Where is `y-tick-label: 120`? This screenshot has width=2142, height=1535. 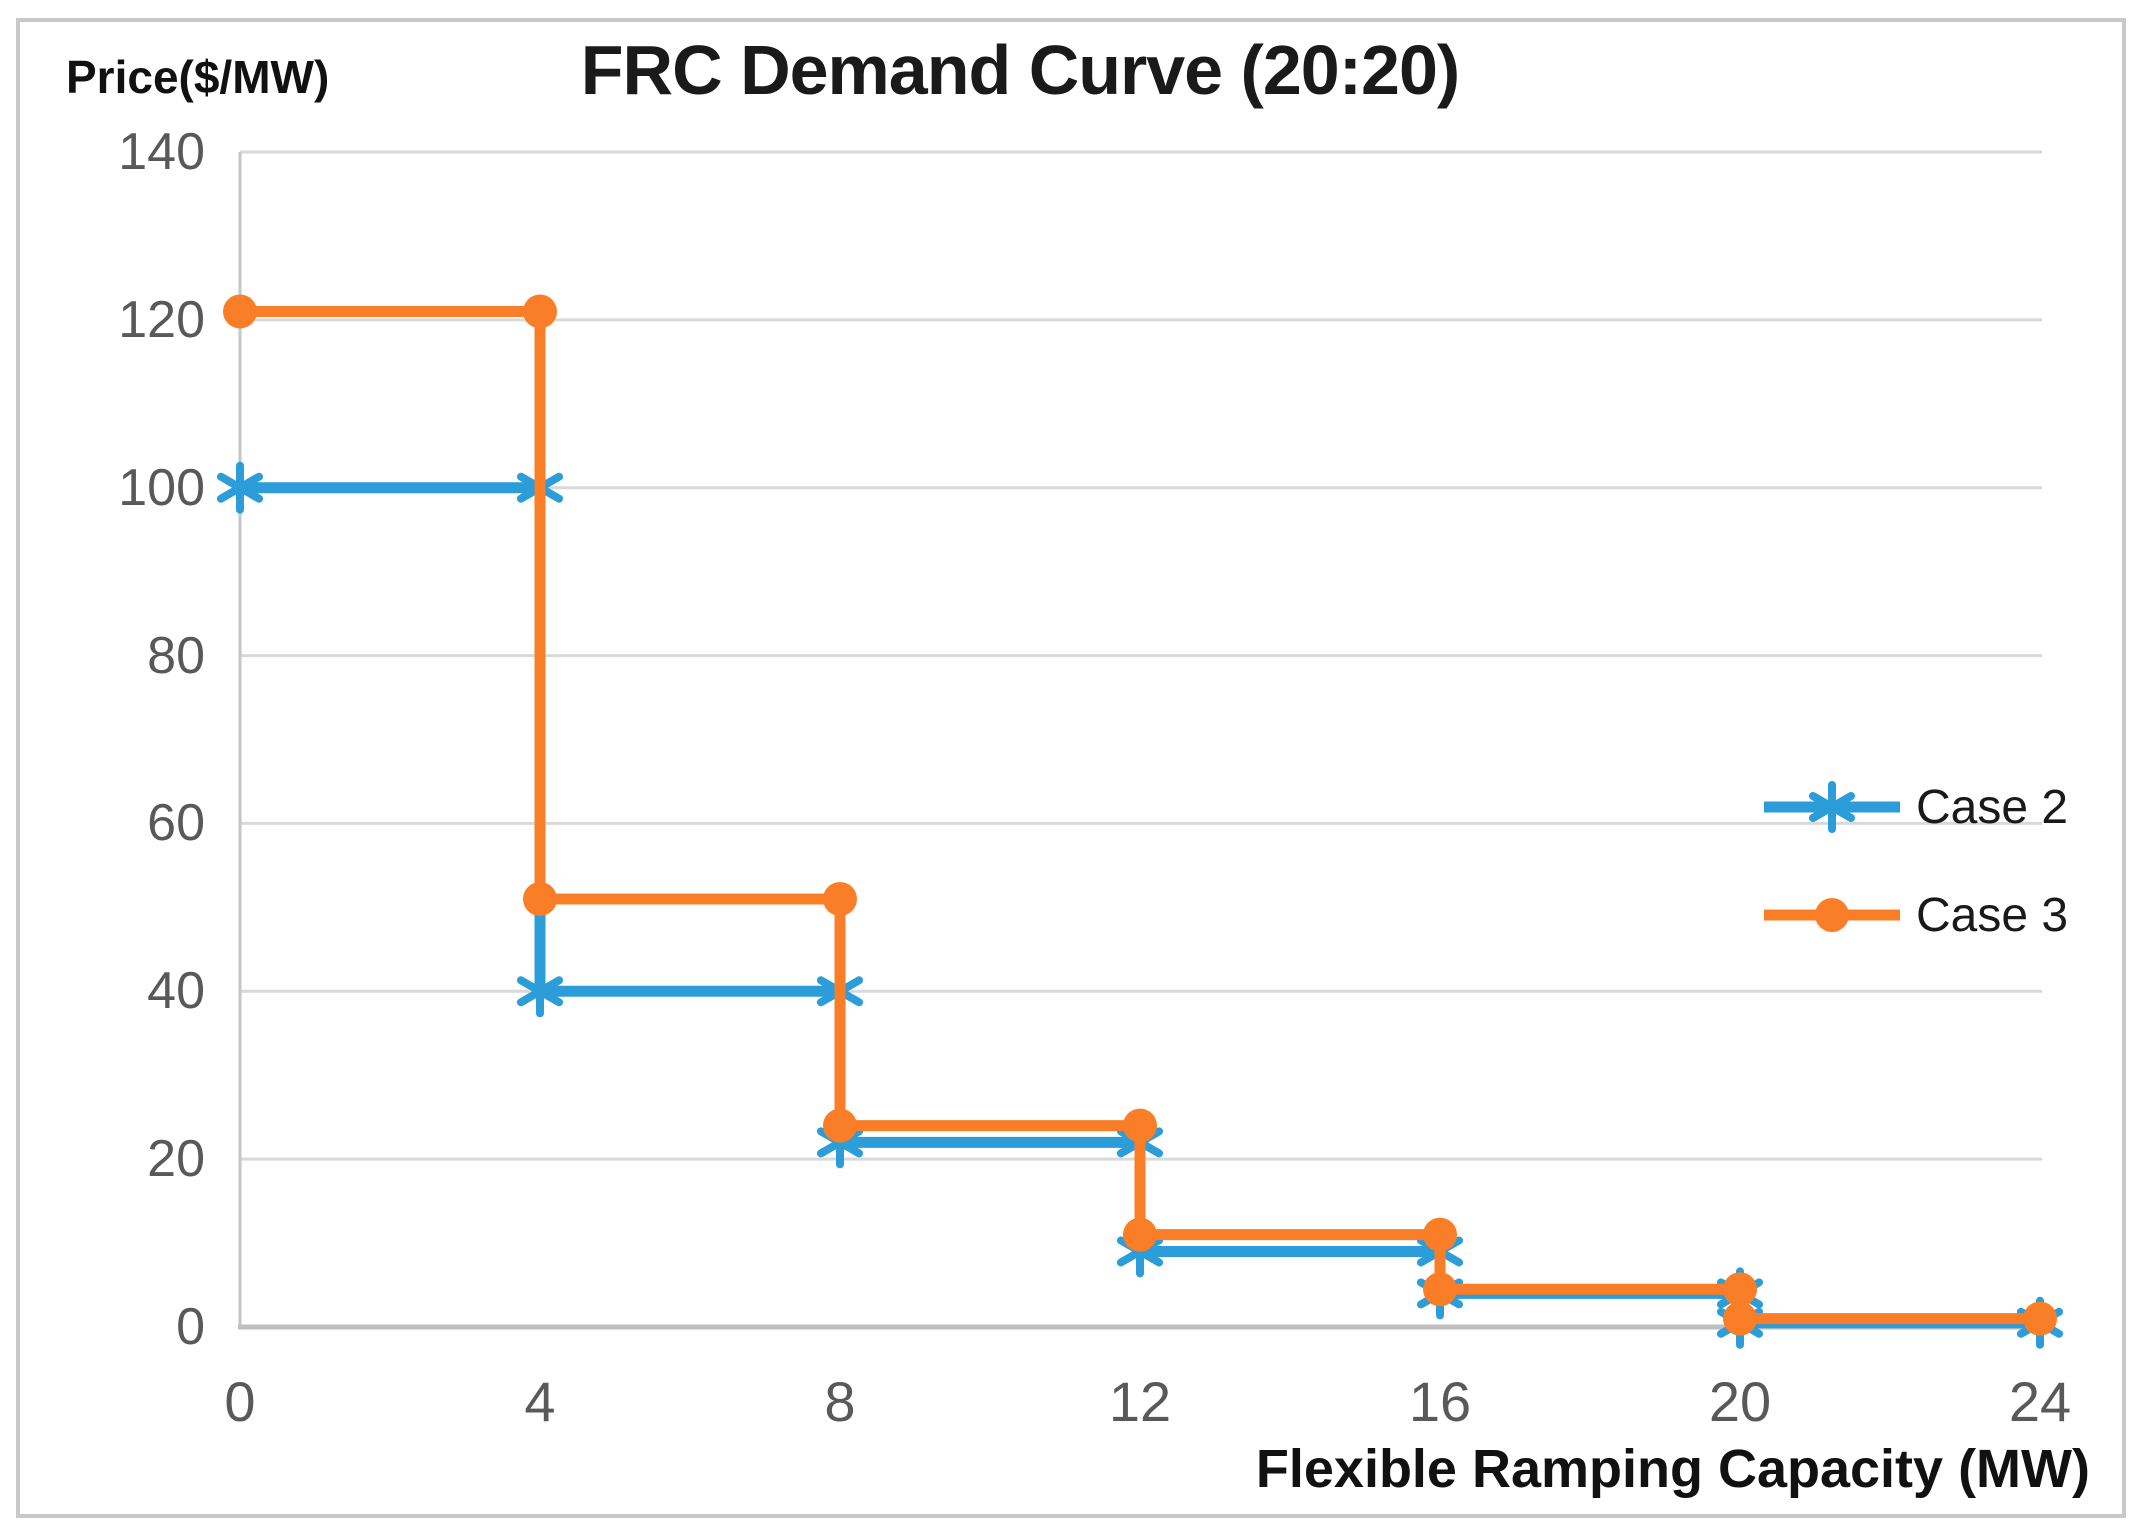 y-tick-label: 120 is located at coordinates (161, 319).